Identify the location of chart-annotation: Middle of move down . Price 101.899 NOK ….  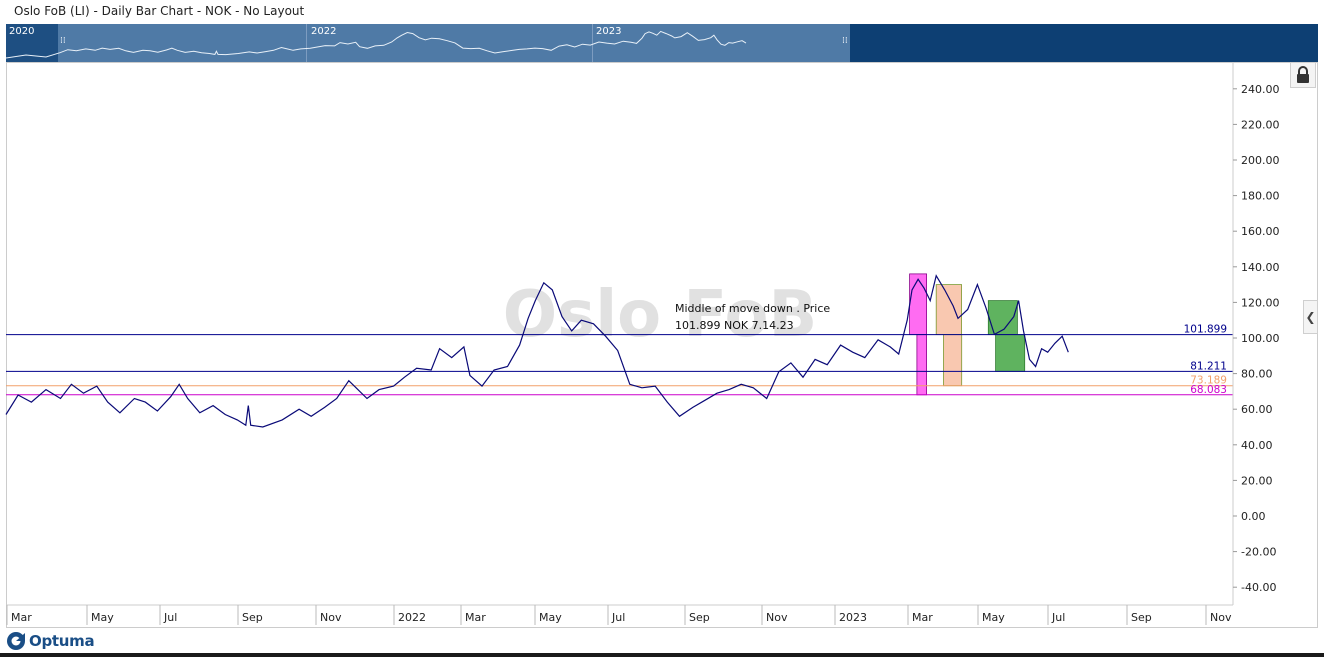
(752, 317).